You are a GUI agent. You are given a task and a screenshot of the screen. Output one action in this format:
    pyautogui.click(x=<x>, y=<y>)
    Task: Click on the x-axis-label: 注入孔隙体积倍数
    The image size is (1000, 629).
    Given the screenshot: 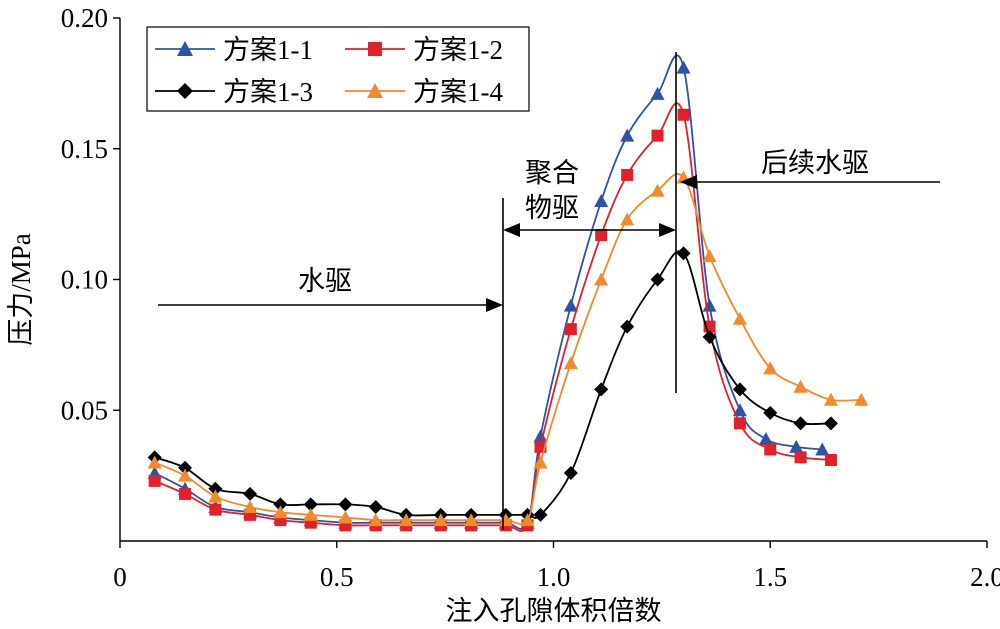 What is the action you would take?
    pyautogui.click(x=554, y=611)
    